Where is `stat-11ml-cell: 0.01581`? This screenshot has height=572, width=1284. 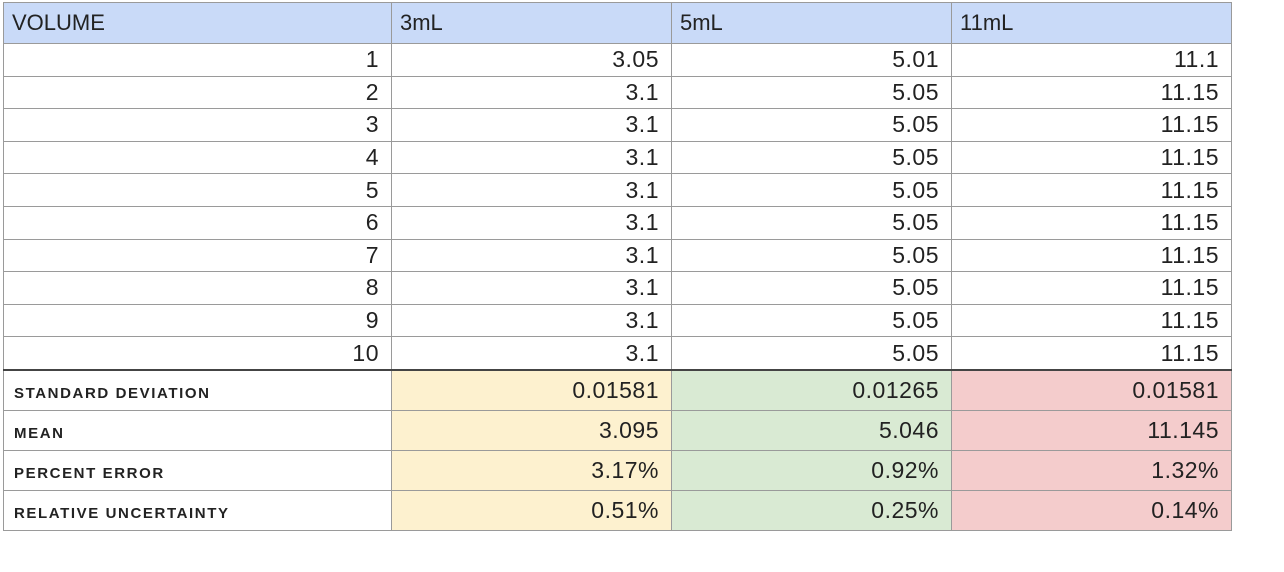 stat-11ml-cell: 0.01581 is located at coordinates (1091, 389).